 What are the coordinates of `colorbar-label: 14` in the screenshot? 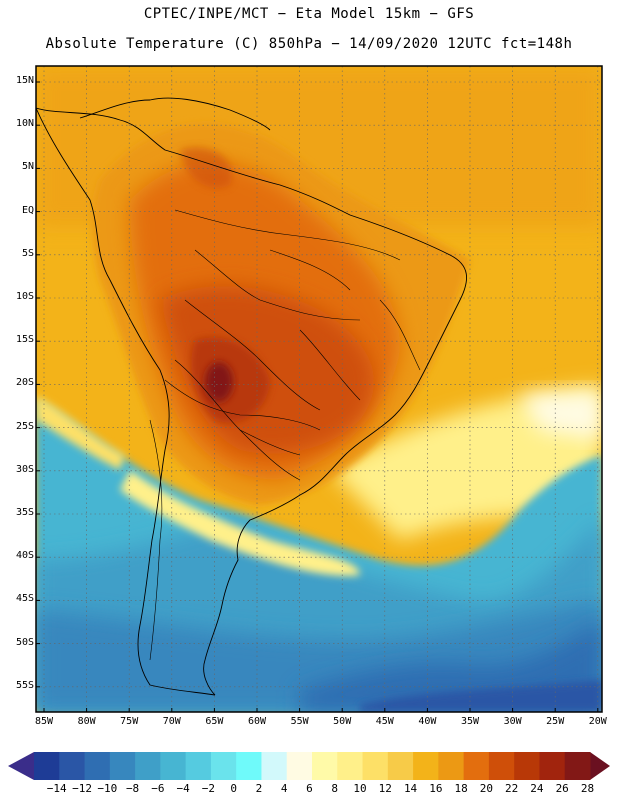 It's located at (410, 788).